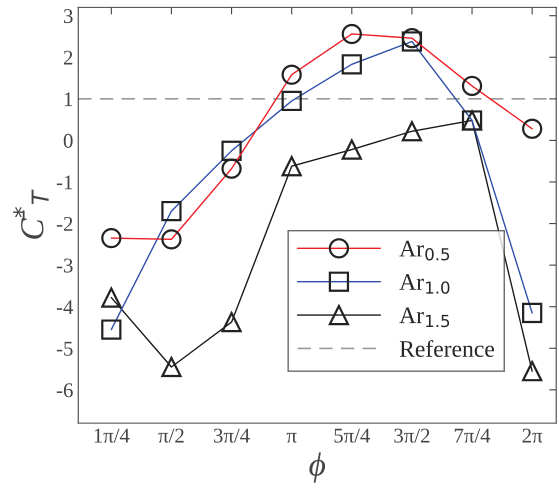 The height and width of the screenshot is (492, 559). I want to click on legend-label: Ar$_{1.5}$, so click(424, 318).